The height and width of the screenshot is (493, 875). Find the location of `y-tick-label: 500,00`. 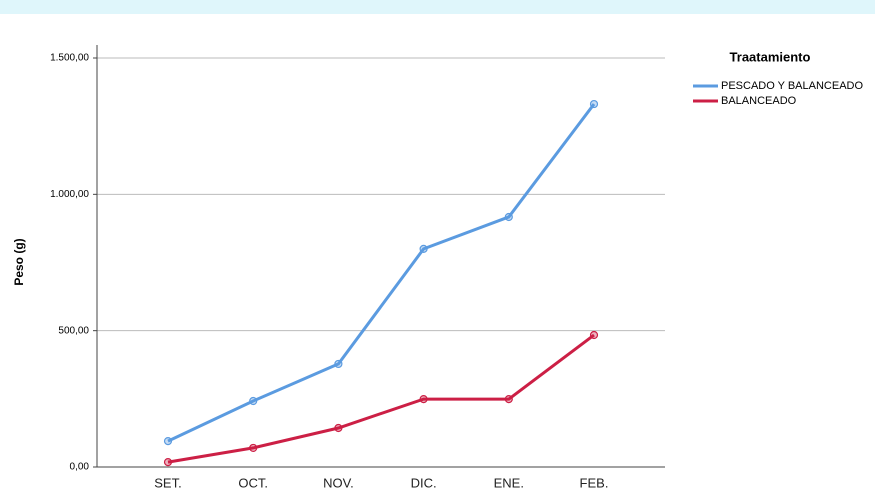

y-tick-label: 500,00 is located at coordinates (73, 330).